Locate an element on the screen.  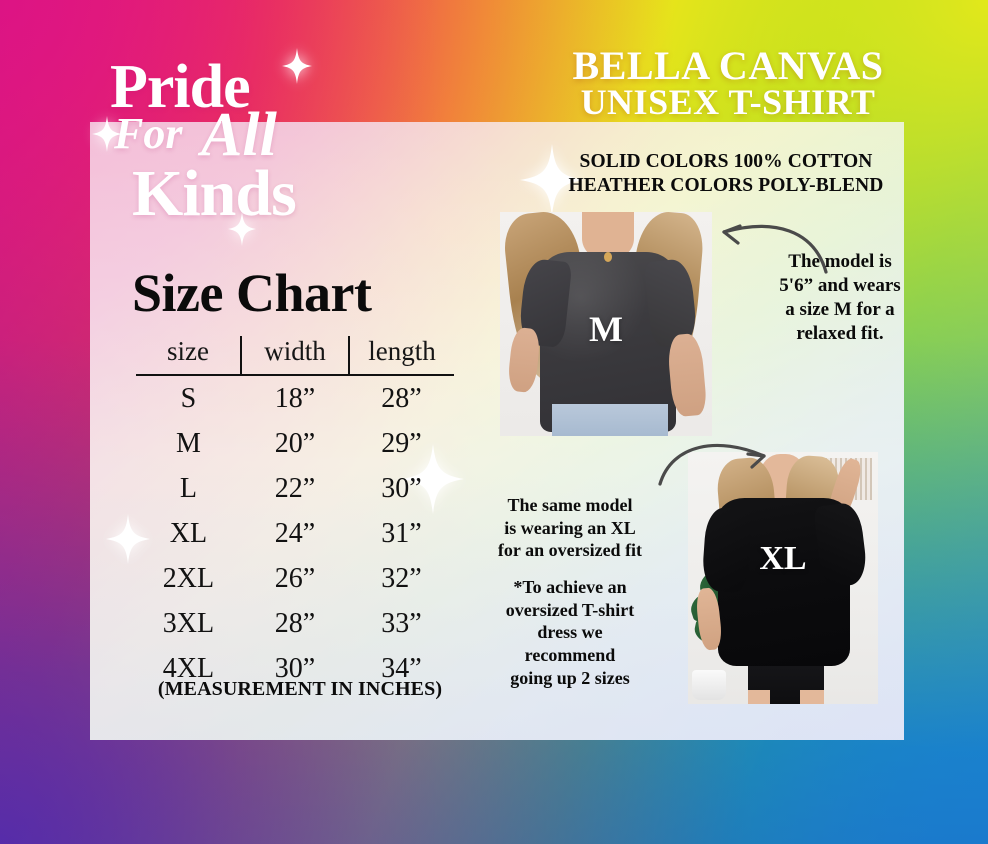
cell-length: 33” is located at coordinates (401, 623).